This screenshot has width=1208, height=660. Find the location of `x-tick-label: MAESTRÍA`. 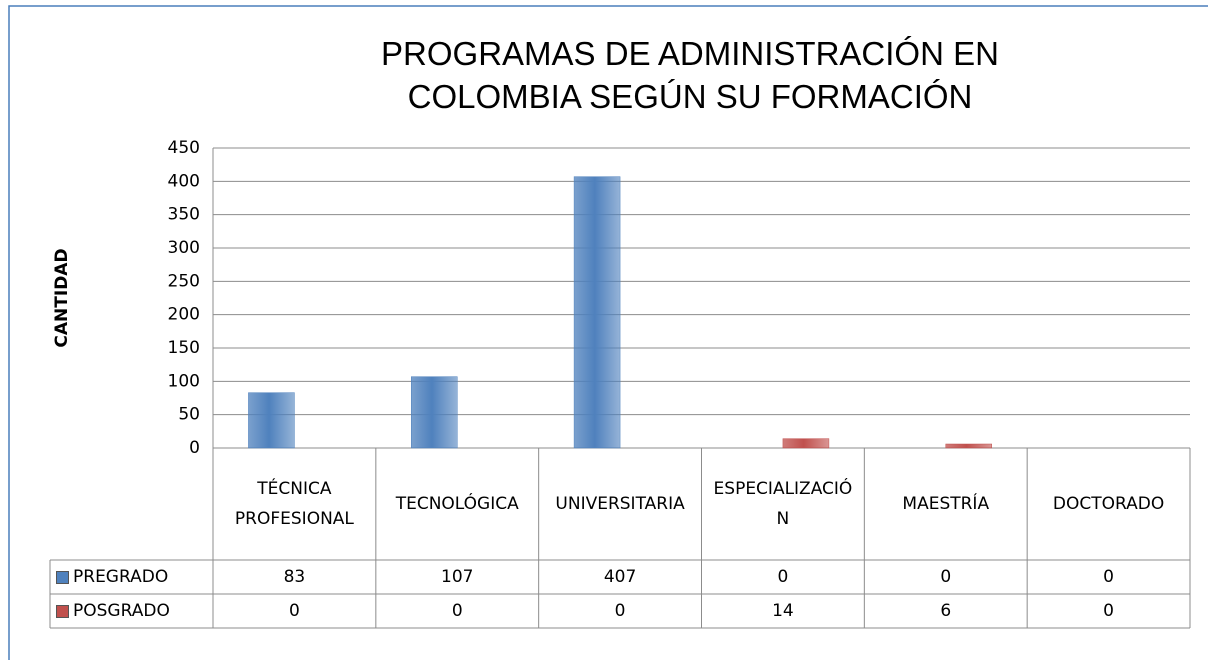

x-tick-label: MAESTRÍA is located at coordinates (946, 504).